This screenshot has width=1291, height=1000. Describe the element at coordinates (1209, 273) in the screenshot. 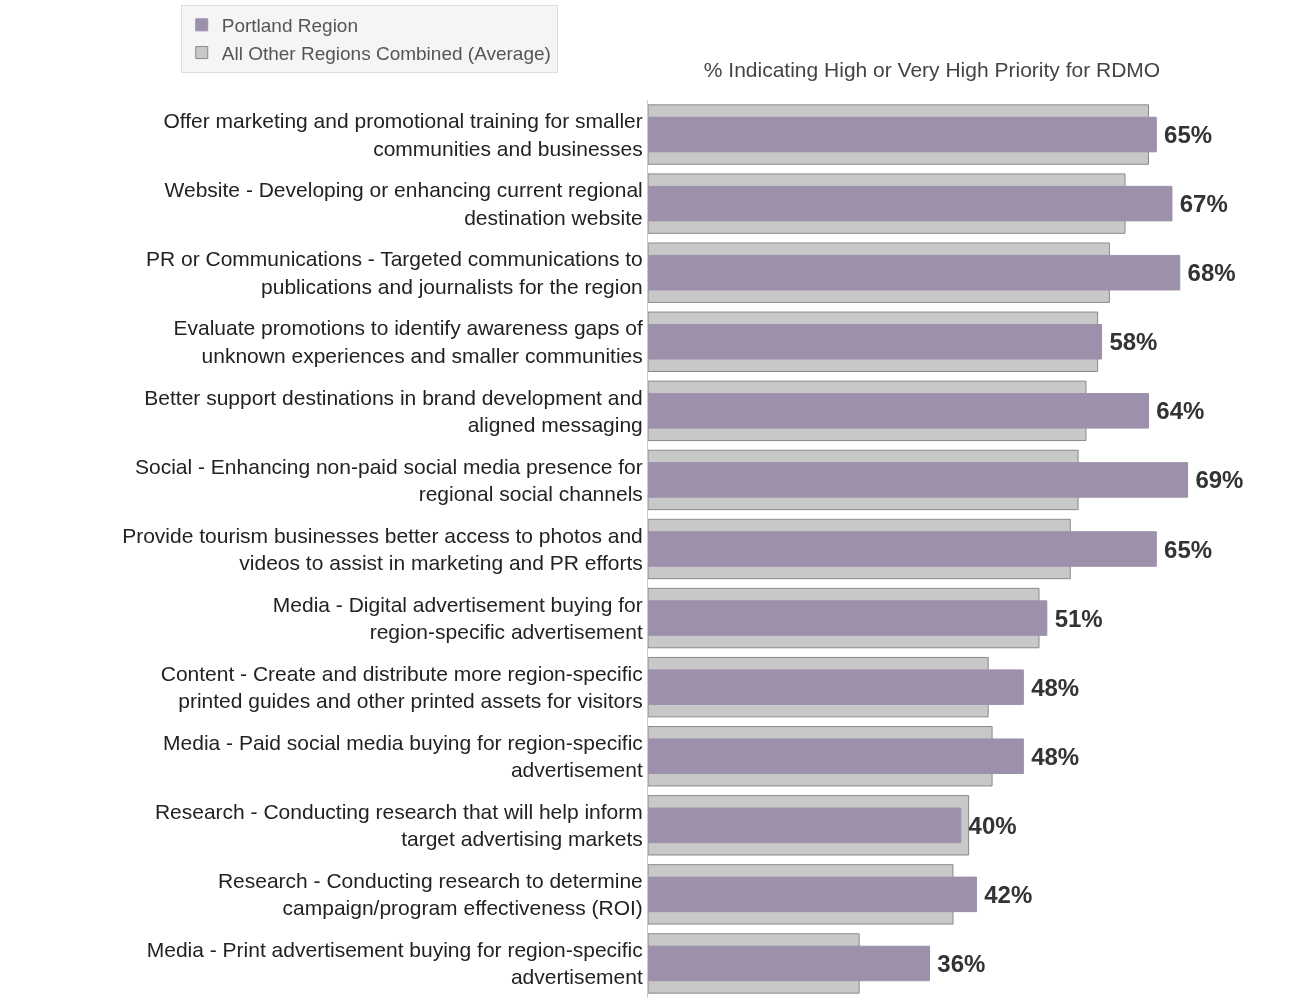

I see `data-label: 68%` at that location.